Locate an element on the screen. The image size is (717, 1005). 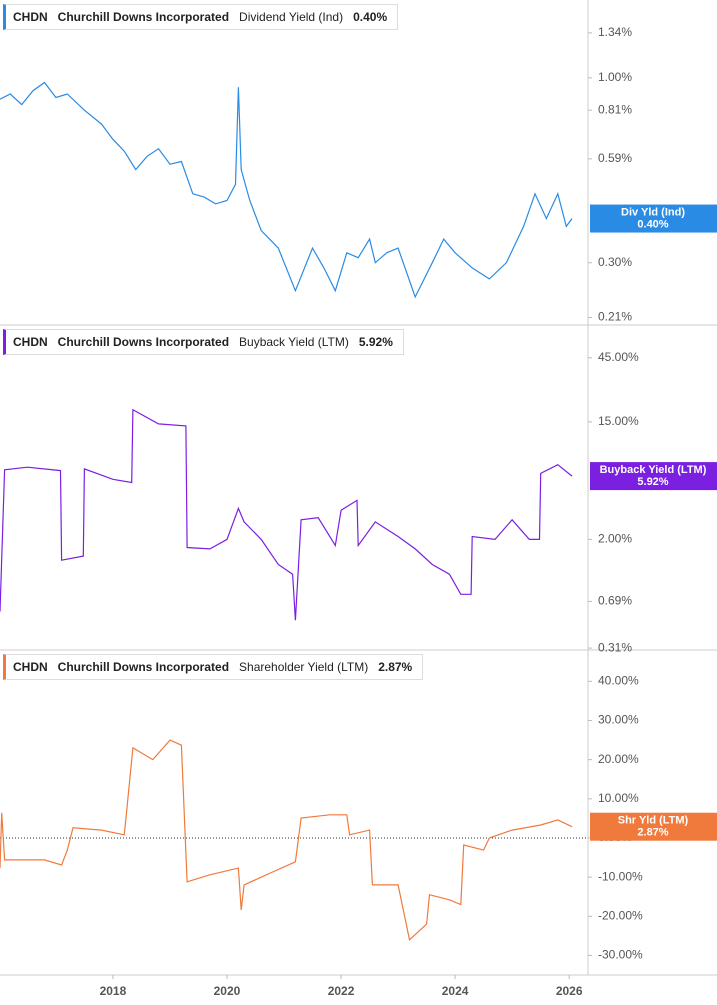
x-tick-label: 2022 is located at coordinates (341, 991).